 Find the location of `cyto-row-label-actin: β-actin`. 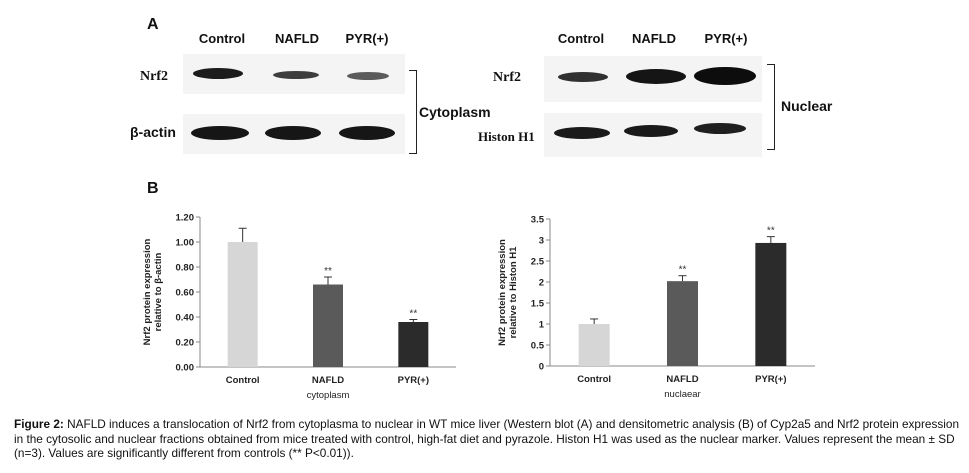

cyto-row-label-actin: β-actin is located at coordinates (153, 132).